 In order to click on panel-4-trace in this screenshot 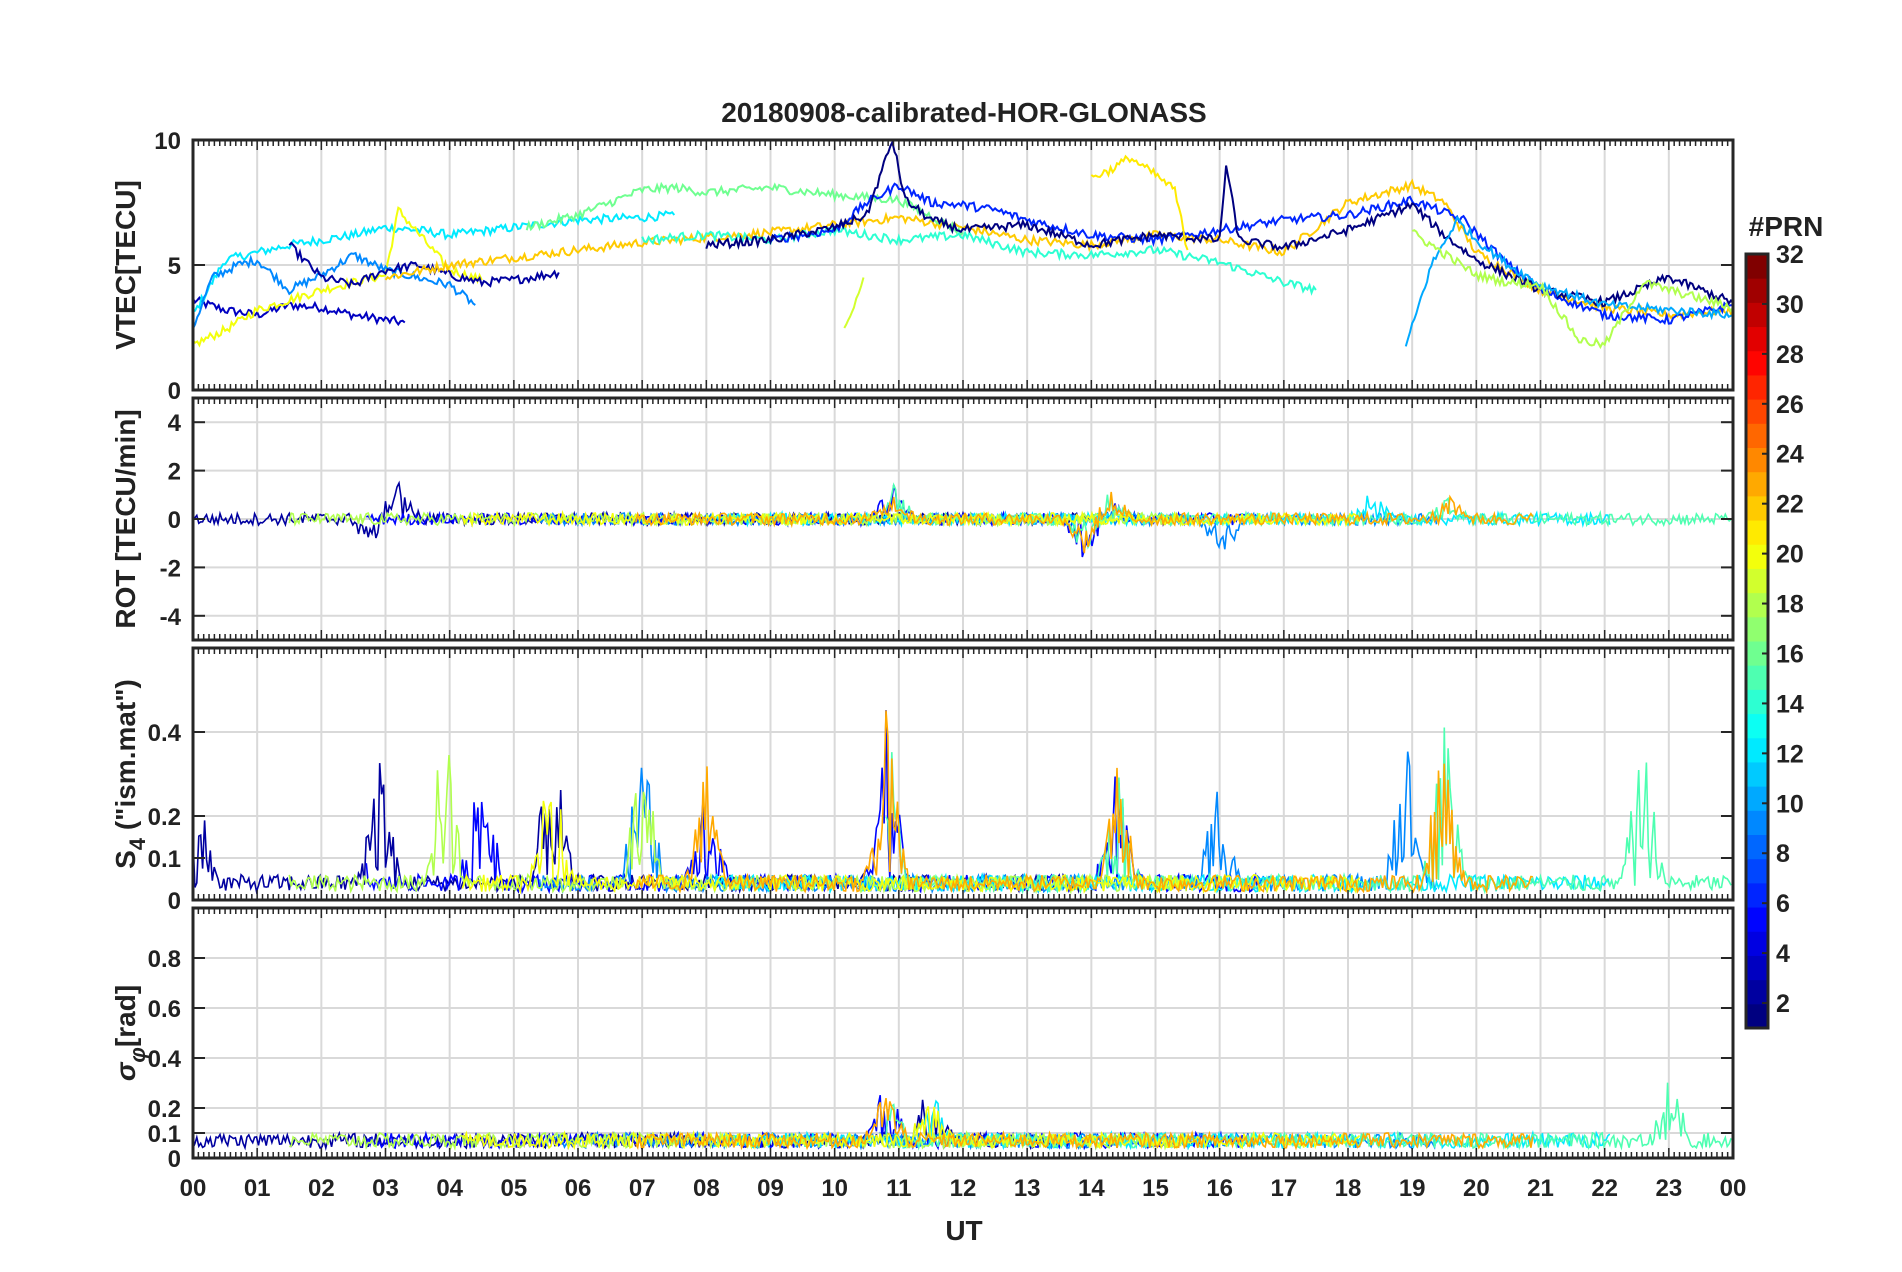, I will do `click(1084, 1124)`.